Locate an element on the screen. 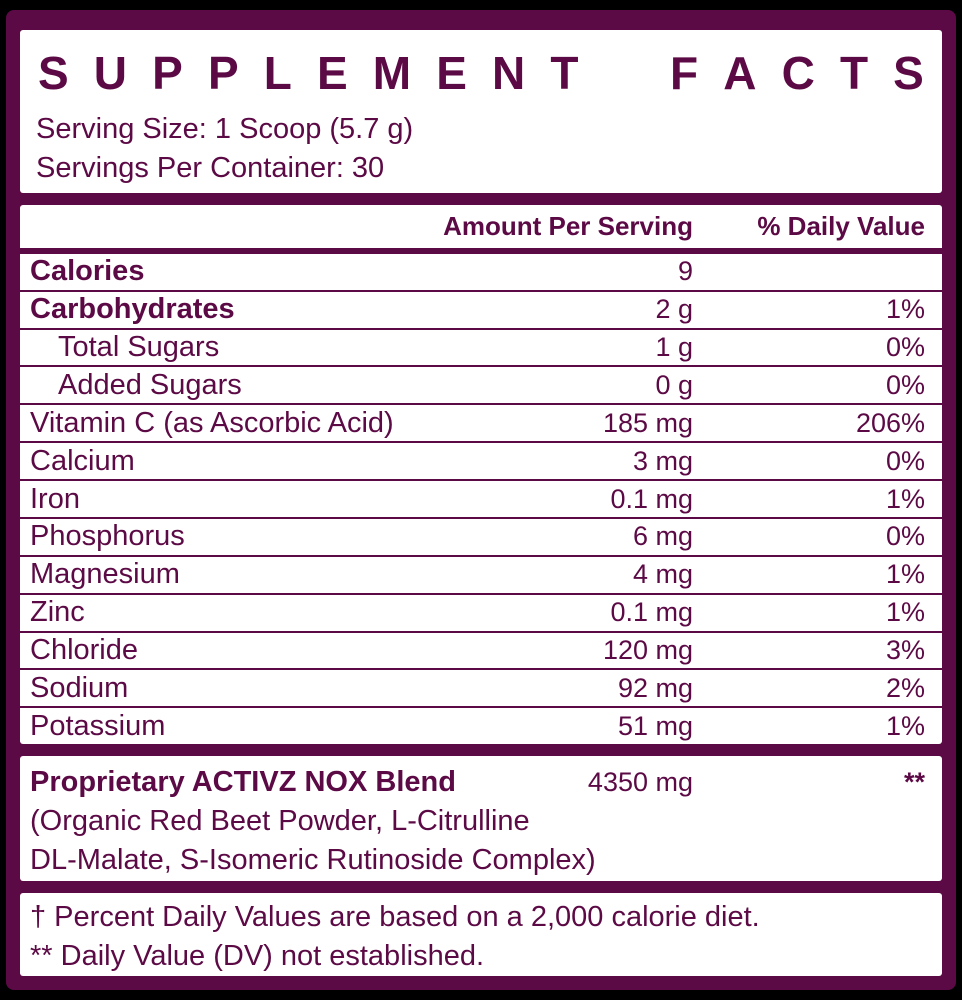  nutrient-row-carbohydrates: Carbohydrates 2 g 1% is located at coordinates (481, 311).